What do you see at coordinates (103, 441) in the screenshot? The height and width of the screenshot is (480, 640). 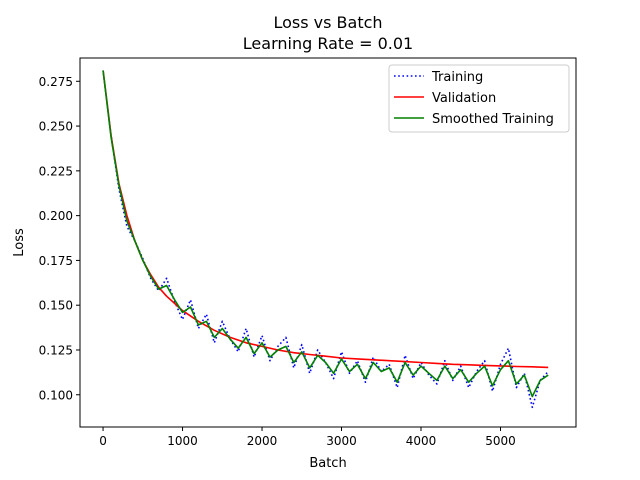 I see `x-tick-label: 0` at bounding box center [103, 441].